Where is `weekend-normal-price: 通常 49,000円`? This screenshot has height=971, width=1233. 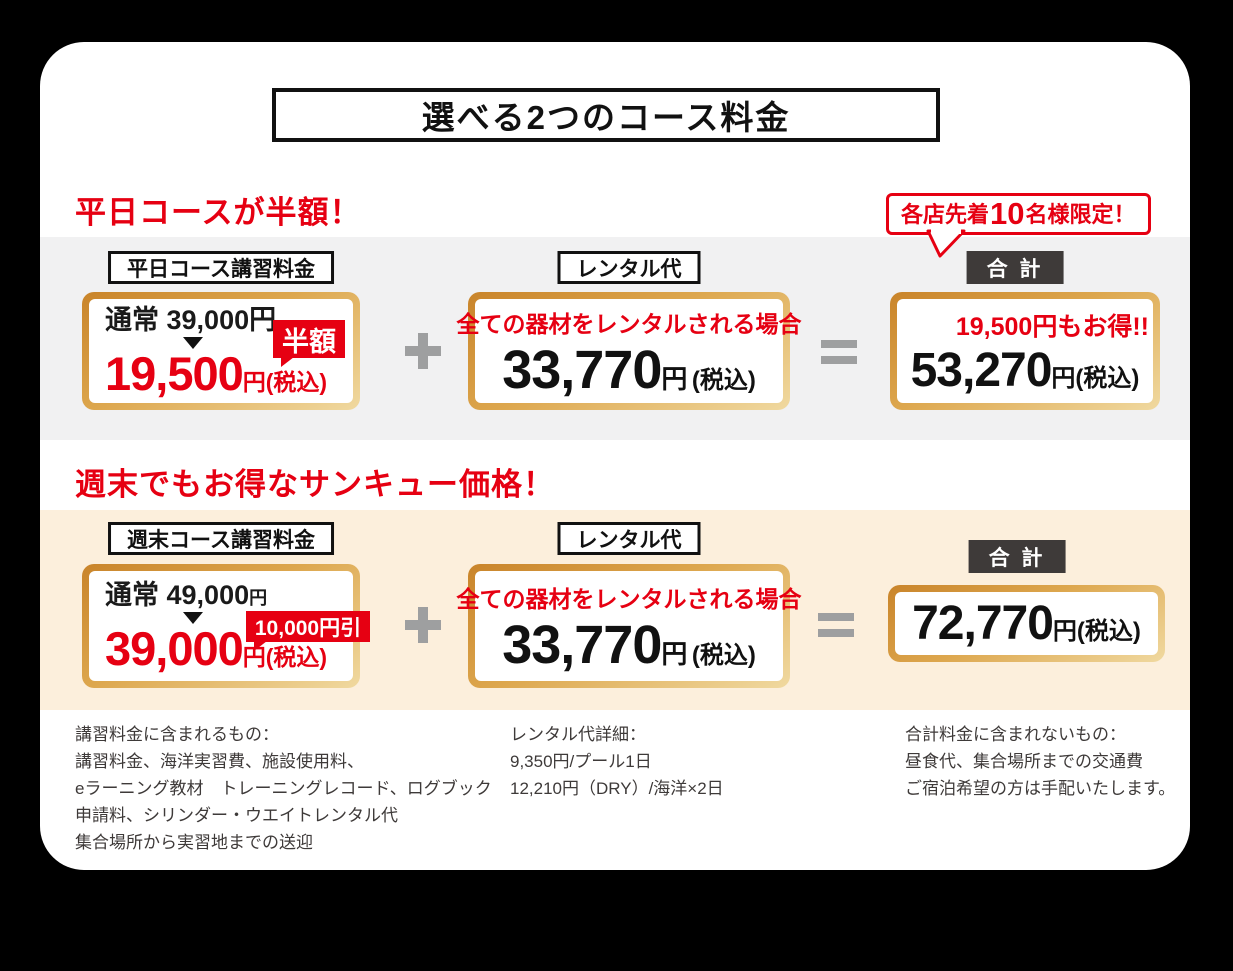
weekend-normal-price: 通常 49,000円 is located at coordinates (186, 595).